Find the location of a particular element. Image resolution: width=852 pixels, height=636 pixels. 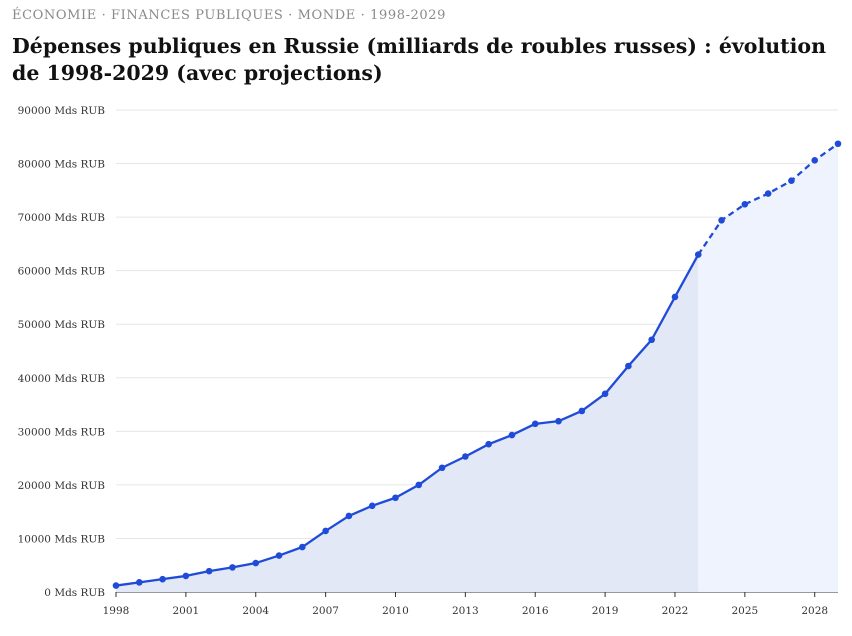

x-tick-label: 2028 is located at coordinates (814, 611).